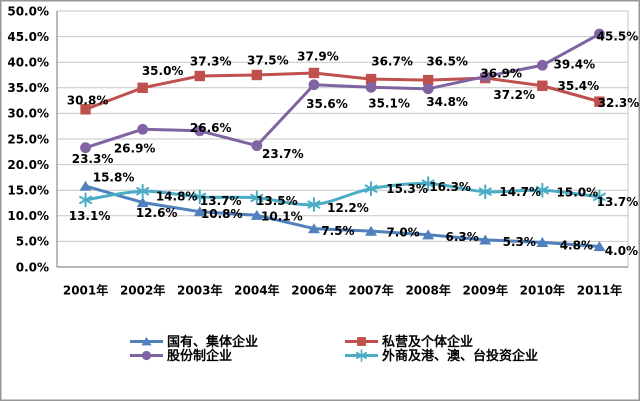  I want to click on data-label: 12.6%, so click(157, 213).